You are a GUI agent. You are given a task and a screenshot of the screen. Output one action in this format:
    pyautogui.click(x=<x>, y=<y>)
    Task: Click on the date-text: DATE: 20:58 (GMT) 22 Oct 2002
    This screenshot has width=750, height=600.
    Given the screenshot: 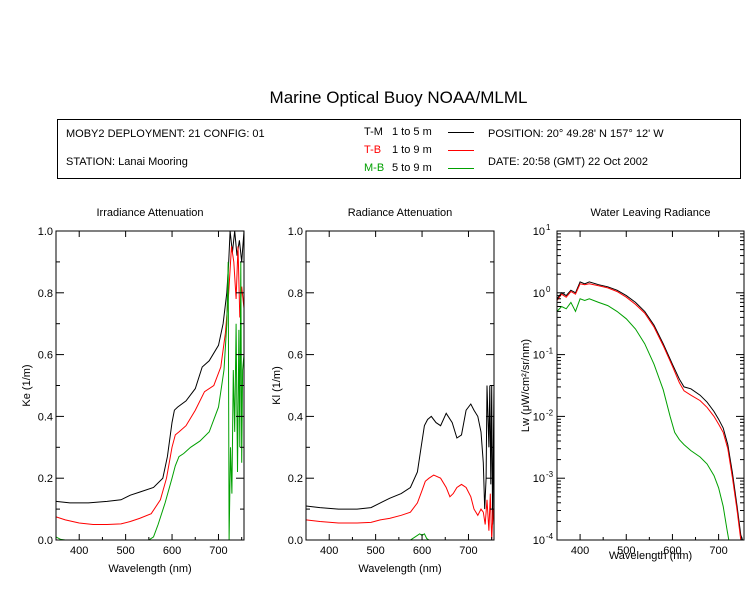 What is the action you would take?
    pyautogui.click(x=568, y=162)
    